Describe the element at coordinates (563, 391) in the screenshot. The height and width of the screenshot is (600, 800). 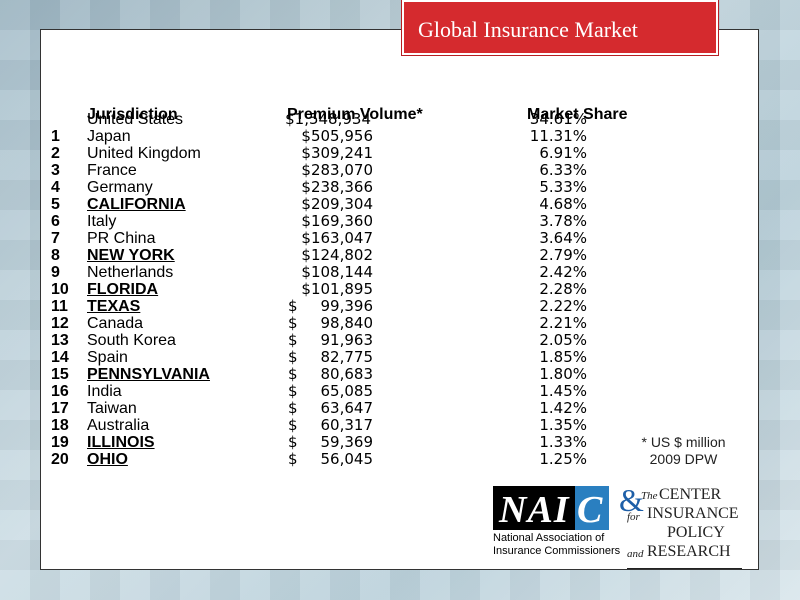
I see `share-value: 1.45%` at that location.